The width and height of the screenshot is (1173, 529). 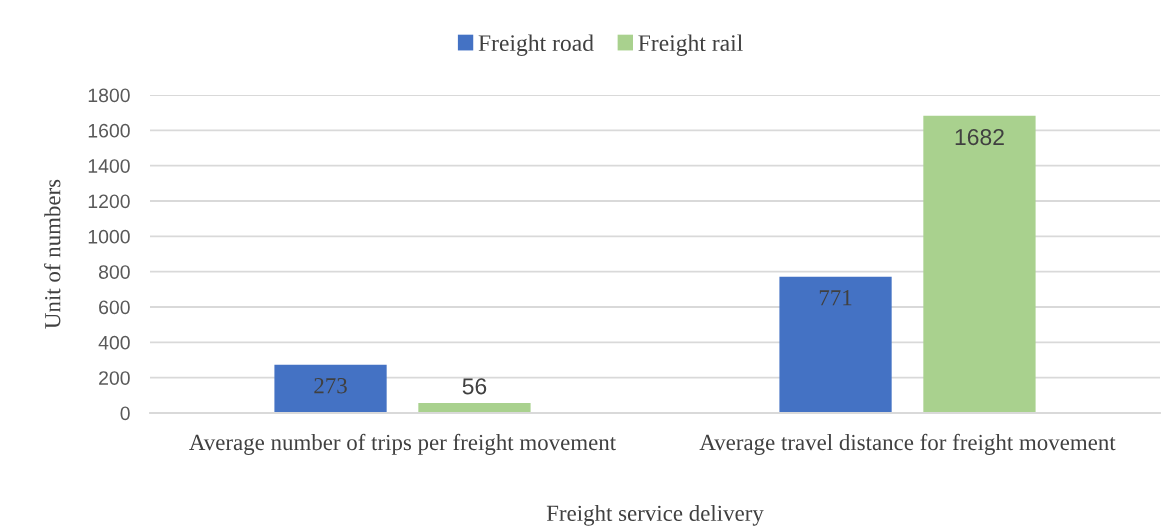 I want to click on y-tick-label: 1000, so click(x=109, y=236).